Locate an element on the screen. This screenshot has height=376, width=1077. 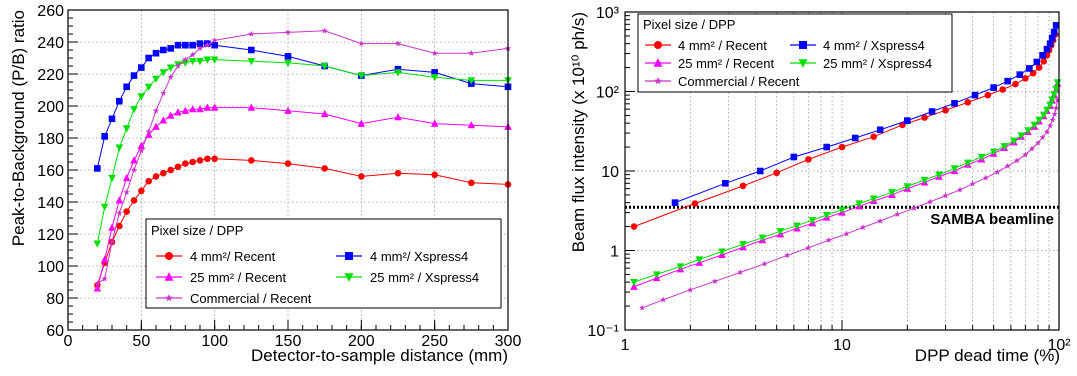
legend-box is located at coordinates (795, 53).